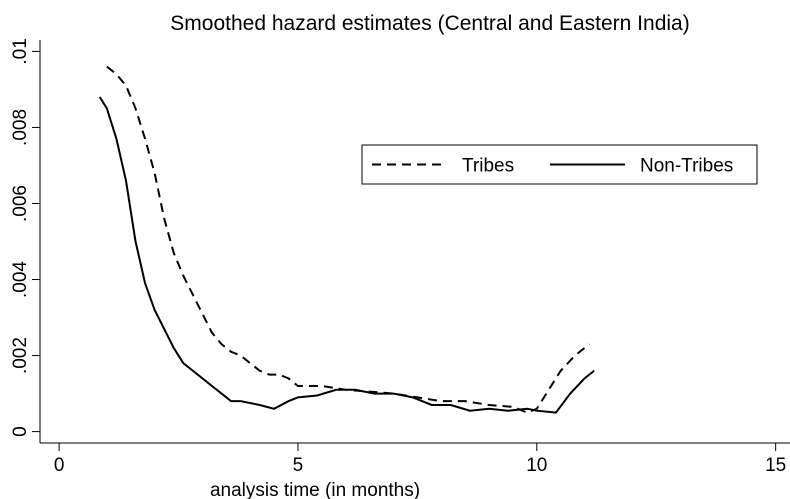 Image resolution: width=790 pixels, height=499 pixels. Describe the element at coordinates (59, 465) in the screenshot. I see `x-tick-label: 0` at that location.